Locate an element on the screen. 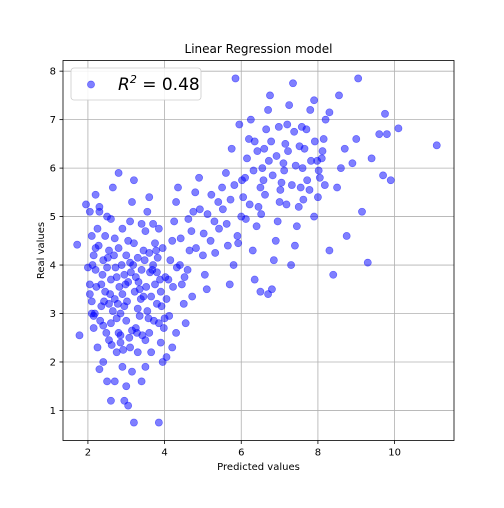 This screenshot has height=508, width=504. legend-label-sup: 2 is located at coordinates (133, 79).